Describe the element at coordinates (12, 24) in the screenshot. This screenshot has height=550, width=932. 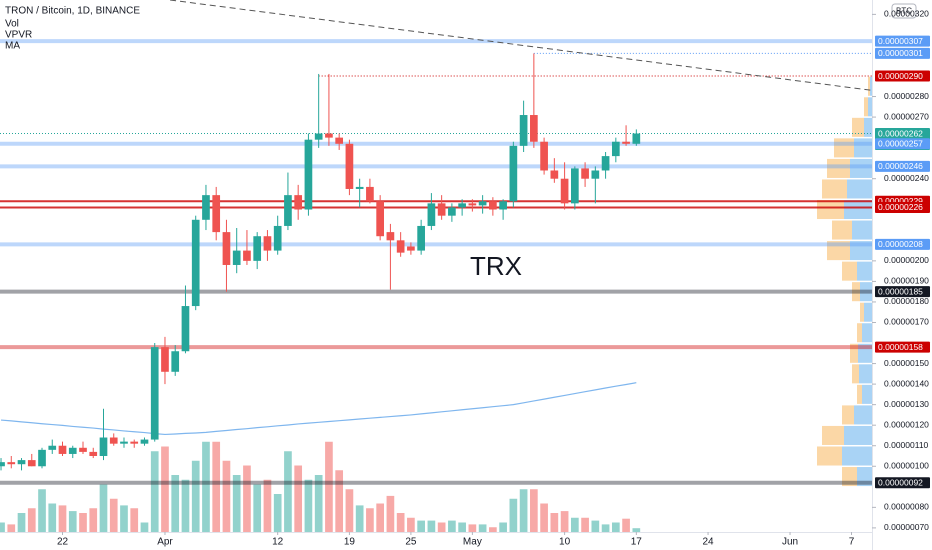
I see `indicator: Vol` at that location.